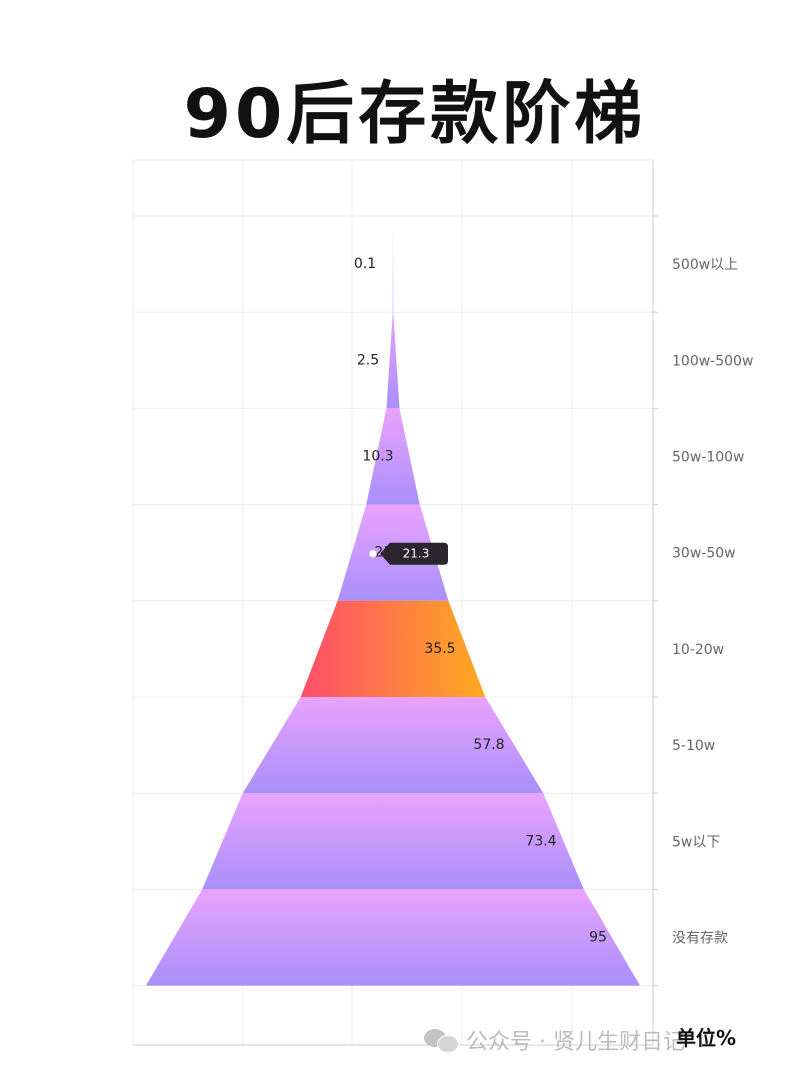 Image resolution: width=794 pixels, height=1084 pixels. What do you see at coordinates (441, 1040) in the screenshot?
I see `wechat-icon` at bounding box center [441, 1040].